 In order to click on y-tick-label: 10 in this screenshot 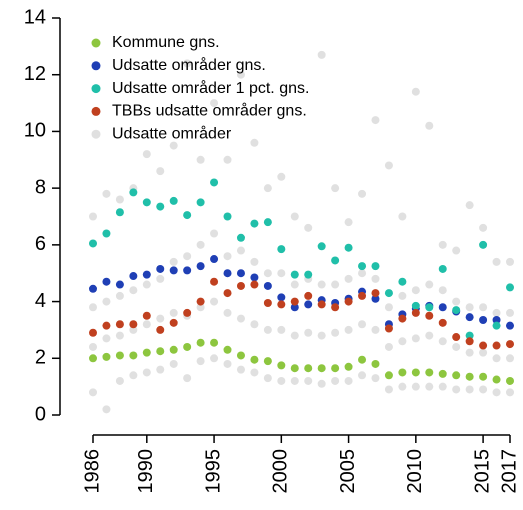, I will do `click(35, 131)`.